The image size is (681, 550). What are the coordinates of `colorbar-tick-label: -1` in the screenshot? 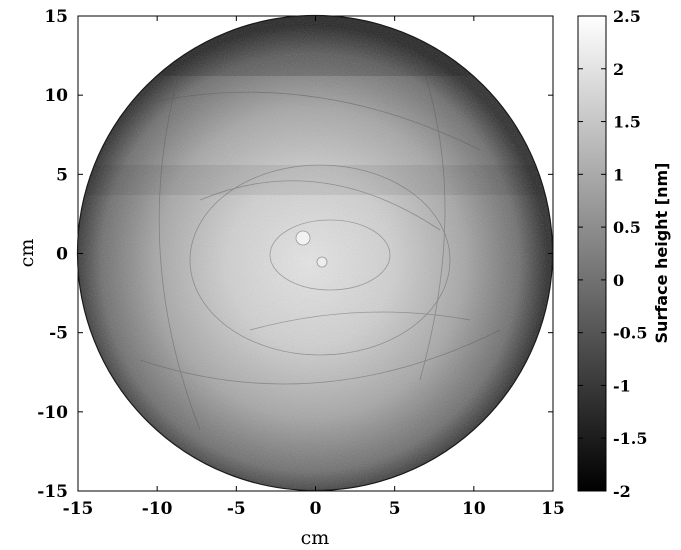 It's located at (622, 385).